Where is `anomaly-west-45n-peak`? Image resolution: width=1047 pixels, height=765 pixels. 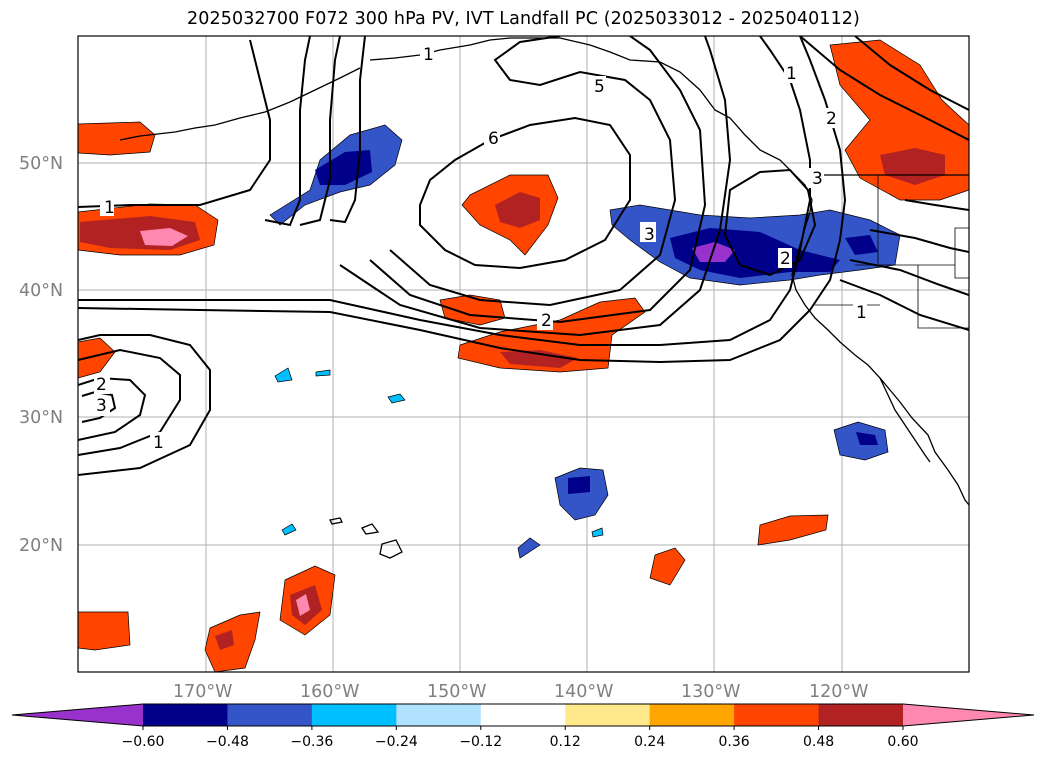 anomaly-west-45n-peak is located at coordinates (164, 237).